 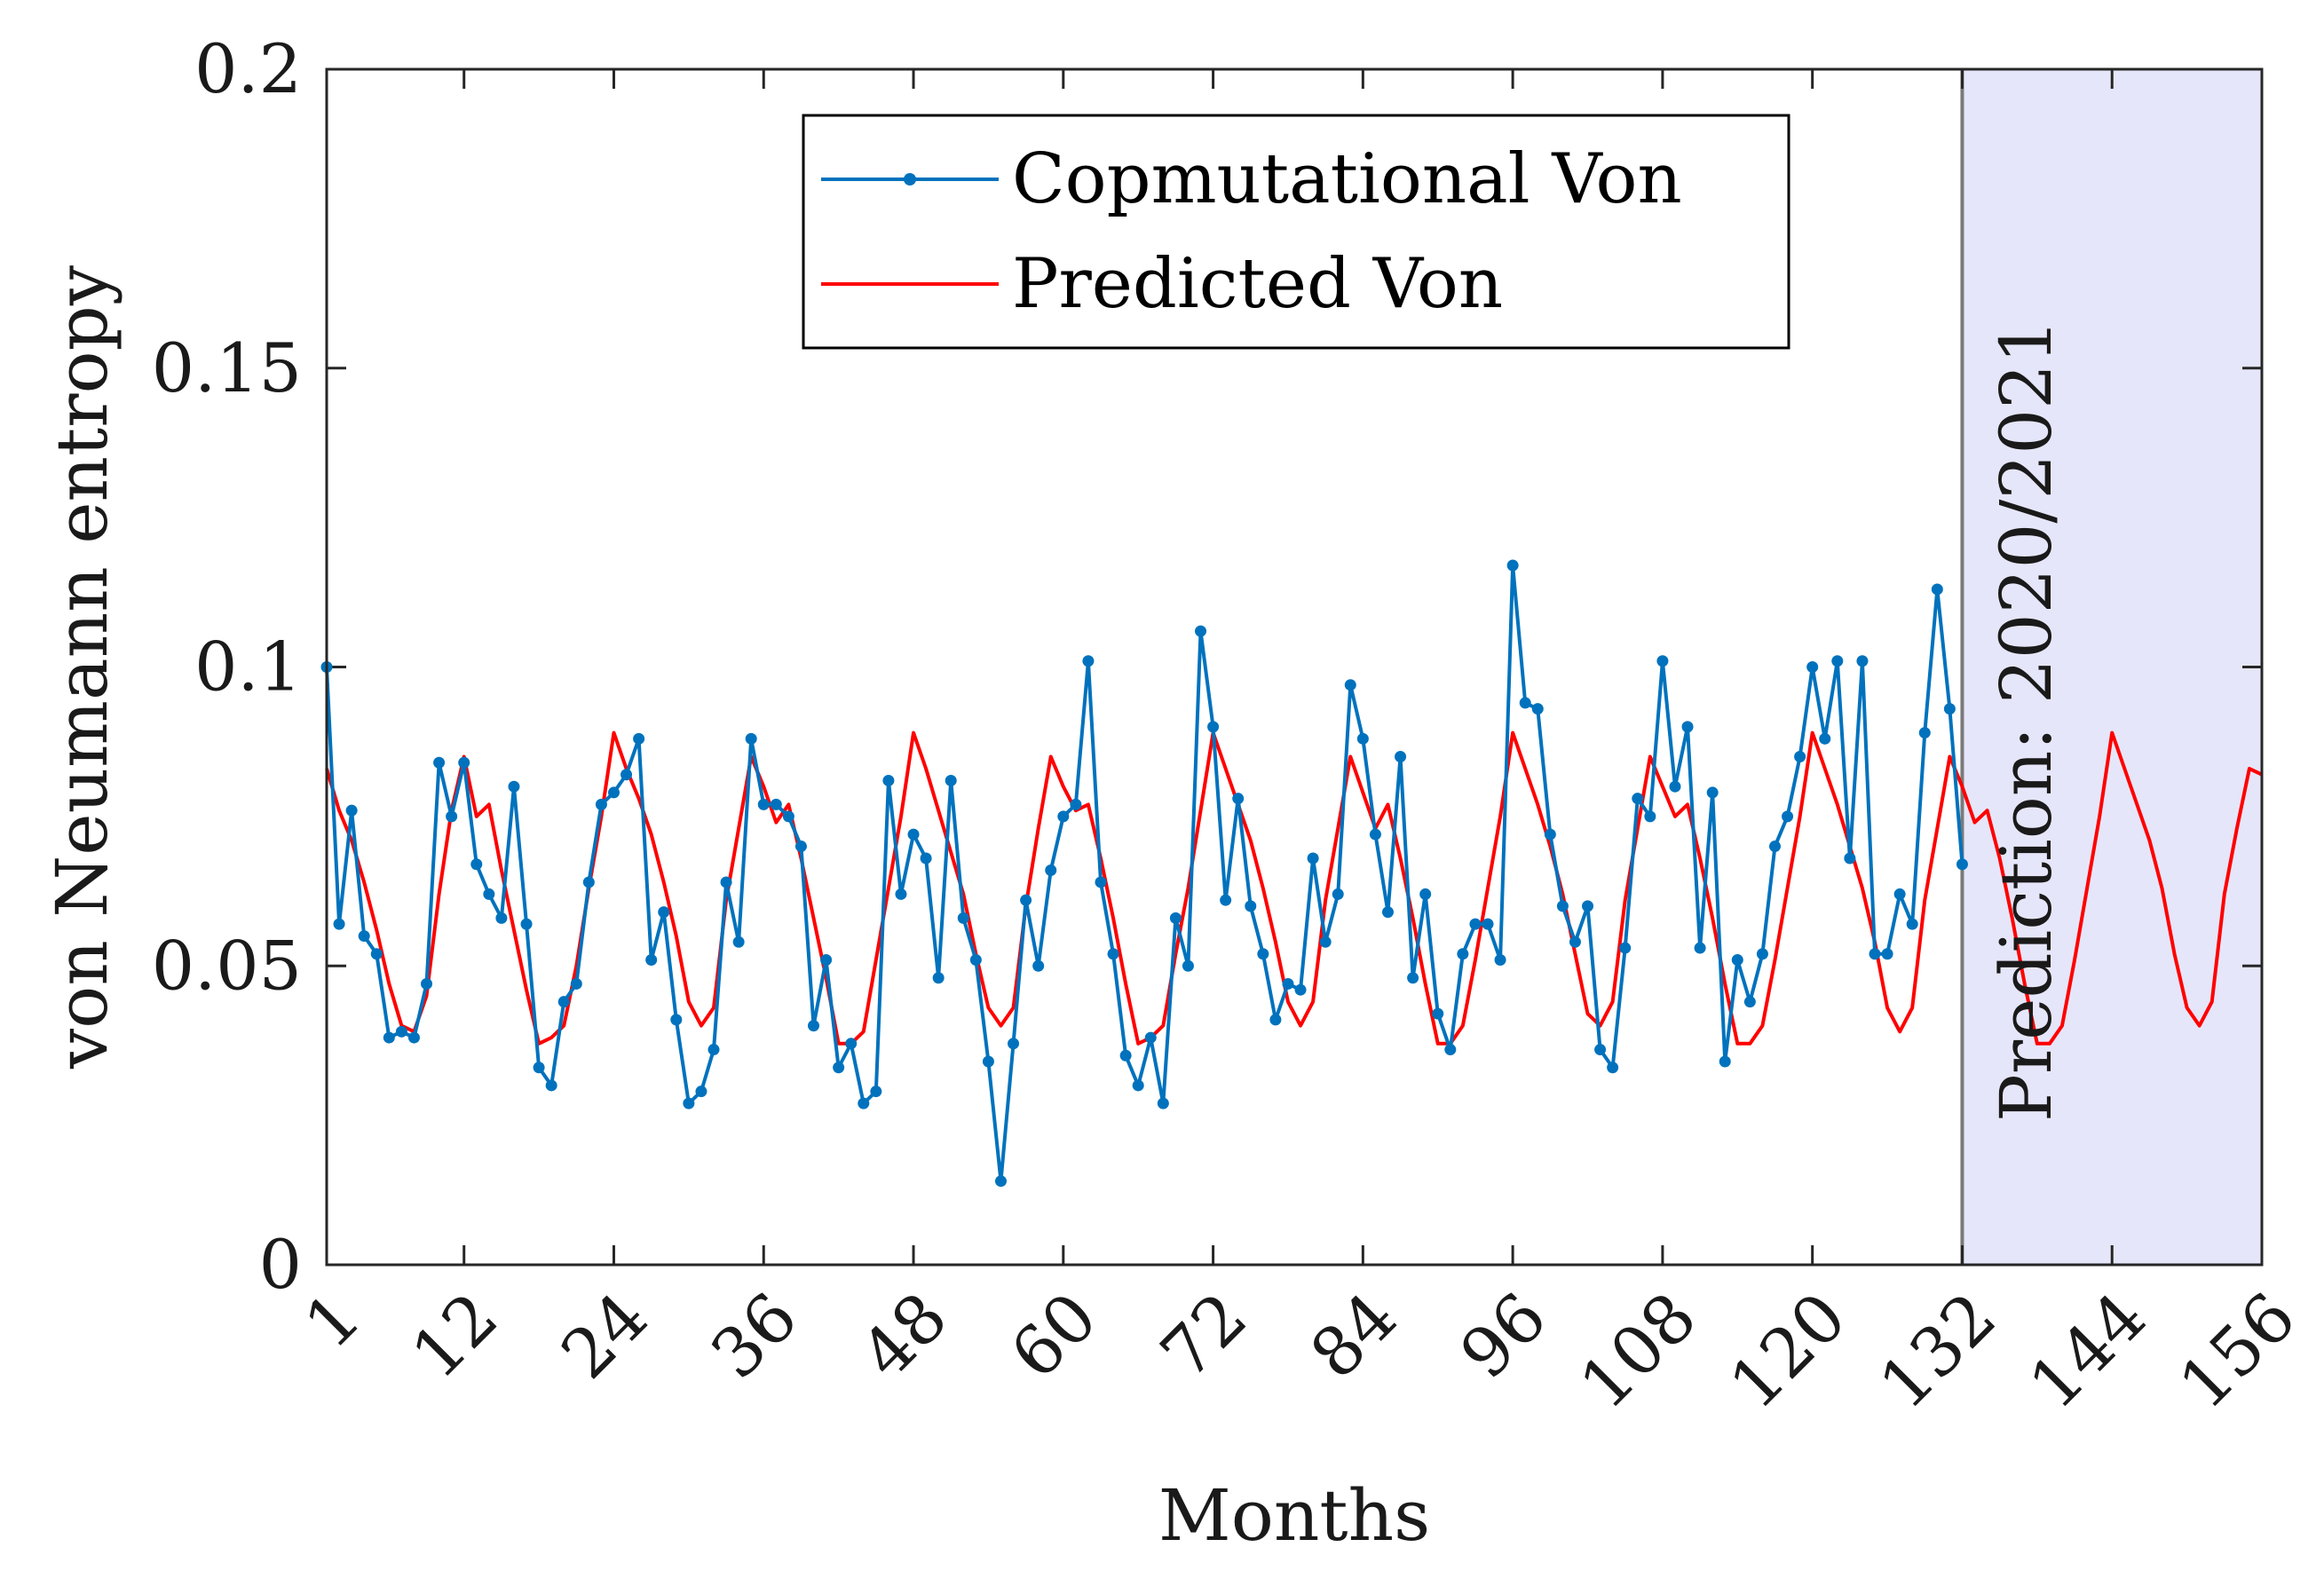 I want to click on legend-label-predicted: Predicted Von, so click(x=1257, y=284).